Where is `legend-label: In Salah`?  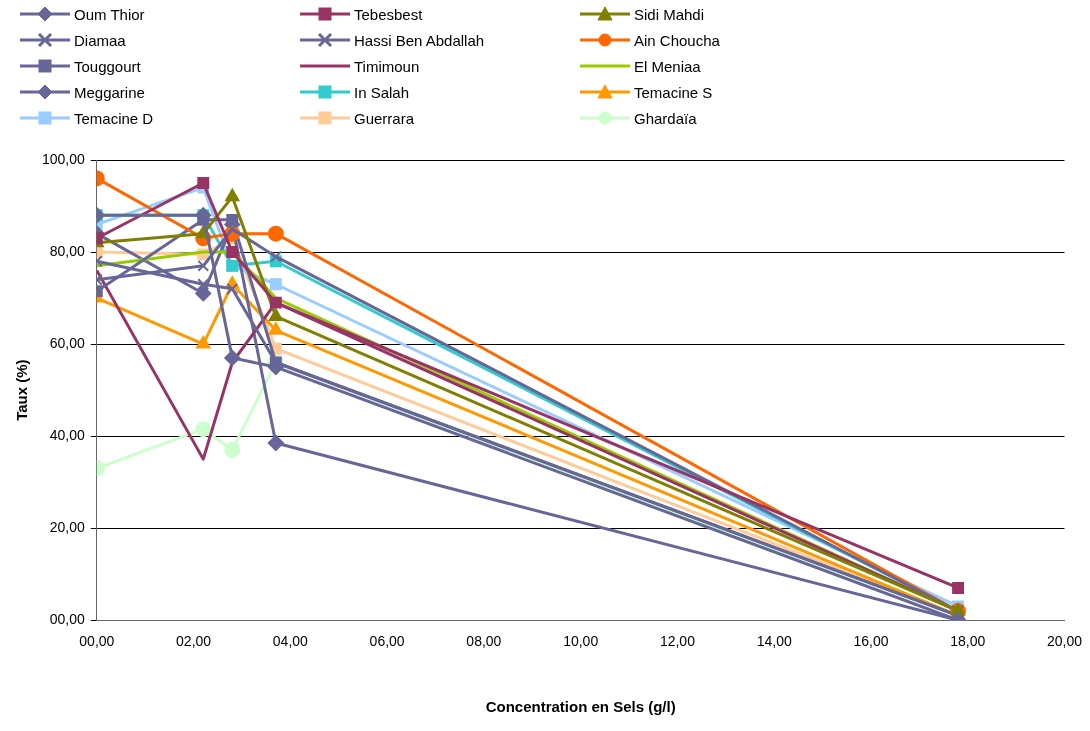 legend-label: In Salah is located at coordinates (382, 92).